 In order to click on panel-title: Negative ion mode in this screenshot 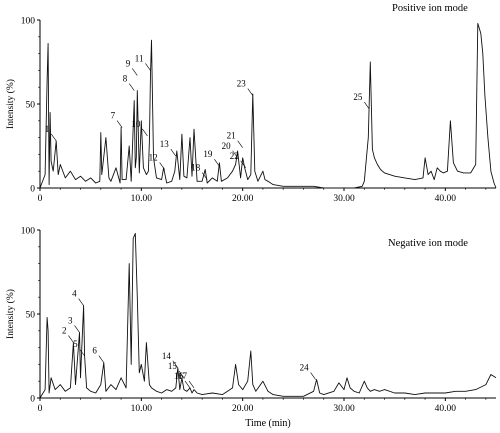, I will do `click(428, 243)`.